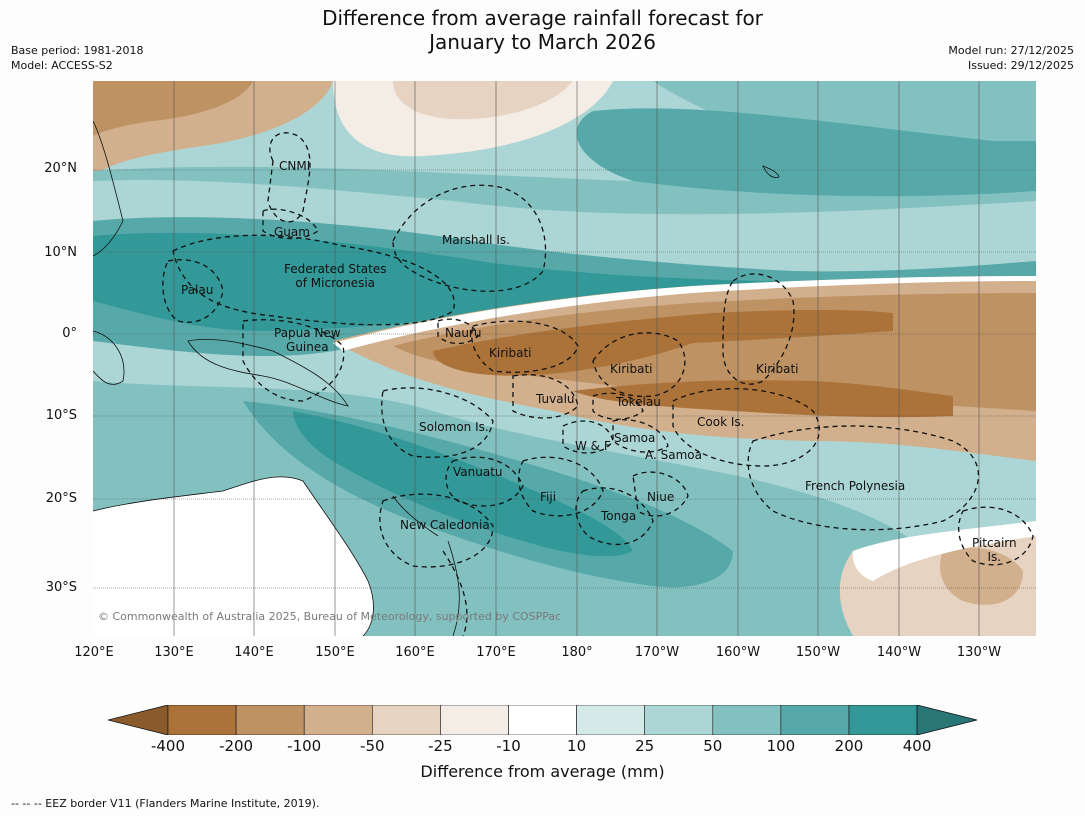 The width and height of the screenshot is (1085, 816). What do you see at coordinates (463, 333) in the screenshot?
I see `place-label-nauru: Nauru` at bounding box center [463, 333].